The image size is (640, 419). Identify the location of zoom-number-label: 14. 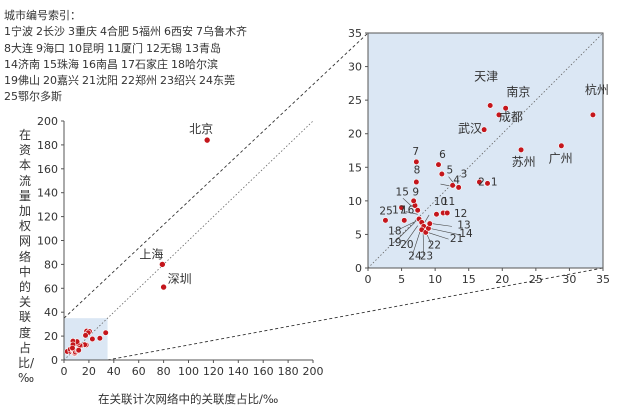
(466, 234).